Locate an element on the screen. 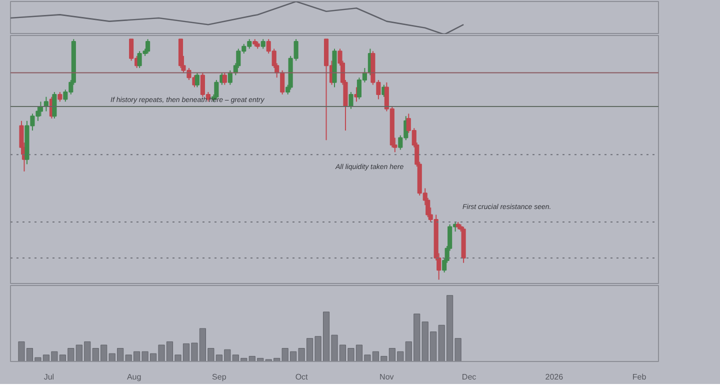  x-tick-label: Sep is located at coordinates (219, 377).